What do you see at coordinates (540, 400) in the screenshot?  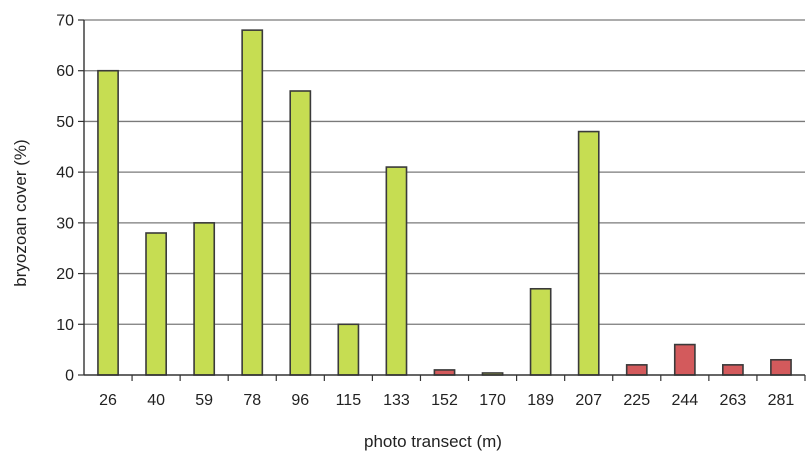 I see `x-tick-label: 189` at bounding box center [540, 400].